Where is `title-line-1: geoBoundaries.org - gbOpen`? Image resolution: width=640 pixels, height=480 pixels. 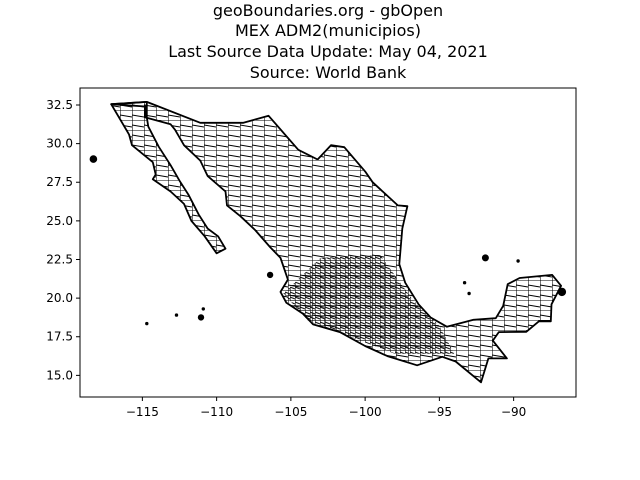
title-line-1: geoBoundaries.org - gbOpen is located at coordinates (328, 10).